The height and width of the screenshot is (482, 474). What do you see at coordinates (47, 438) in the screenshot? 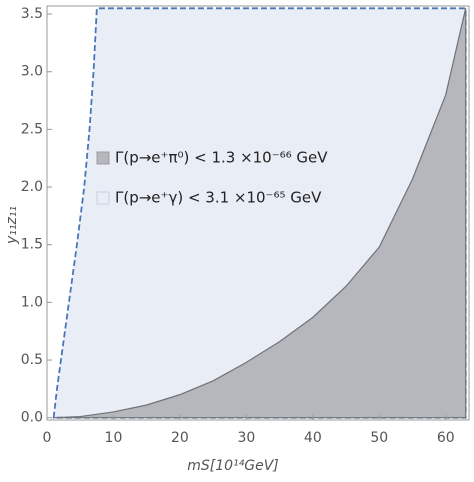
I see `x-tick-label: 0` at bounding box center [47, 438].